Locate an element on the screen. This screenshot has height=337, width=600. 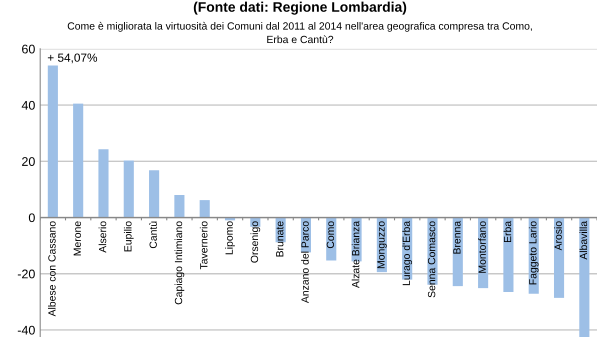
x-tick-label: Lurago d'Erba is located at coordinates (407, 253).